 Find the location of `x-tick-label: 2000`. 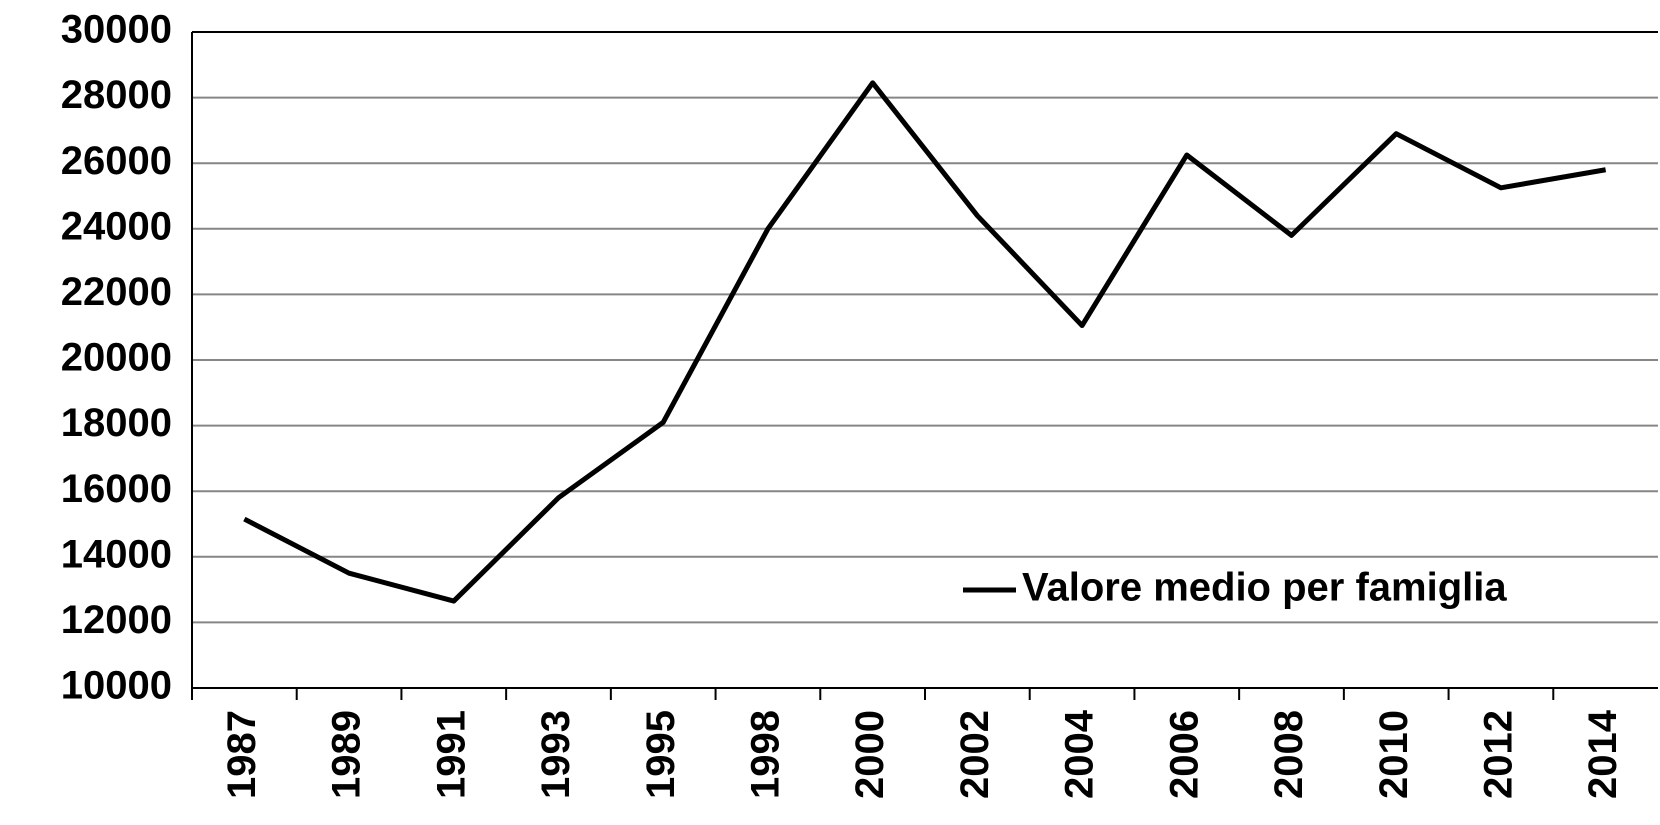

x-tick-label: 2000 is located at coordinates (870, 754).